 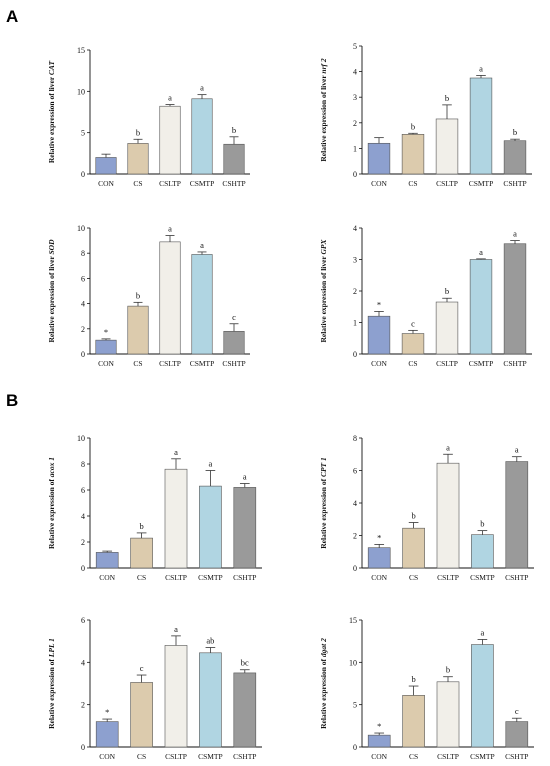 I want to click on y-axis-label: Relative expression of LPL 1, so click(x=51, y=683).